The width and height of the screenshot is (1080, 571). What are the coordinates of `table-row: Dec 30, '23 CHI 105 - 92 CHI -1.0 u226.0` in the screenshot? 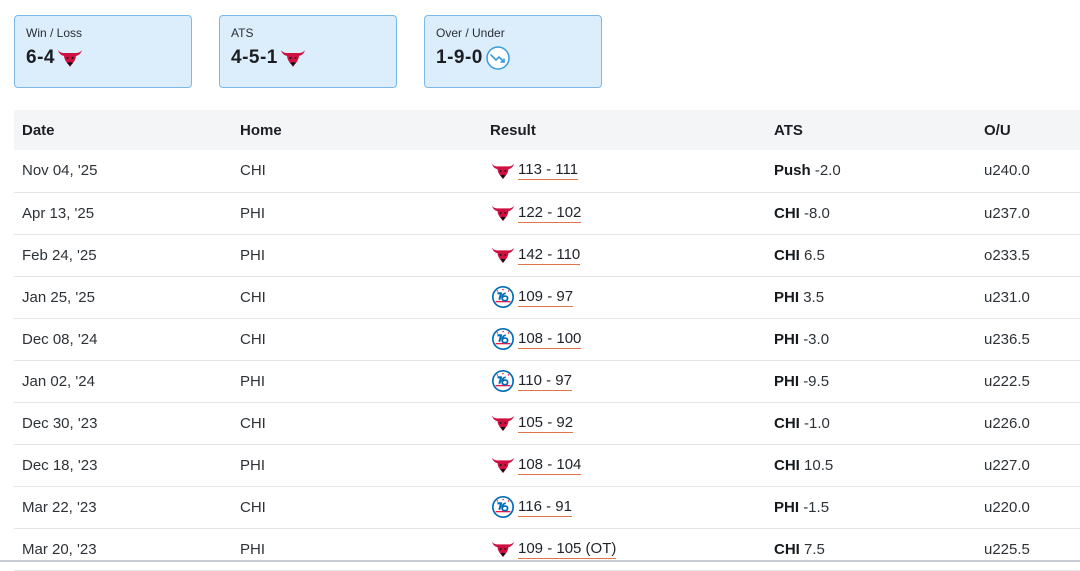 It's located at (547, 423).